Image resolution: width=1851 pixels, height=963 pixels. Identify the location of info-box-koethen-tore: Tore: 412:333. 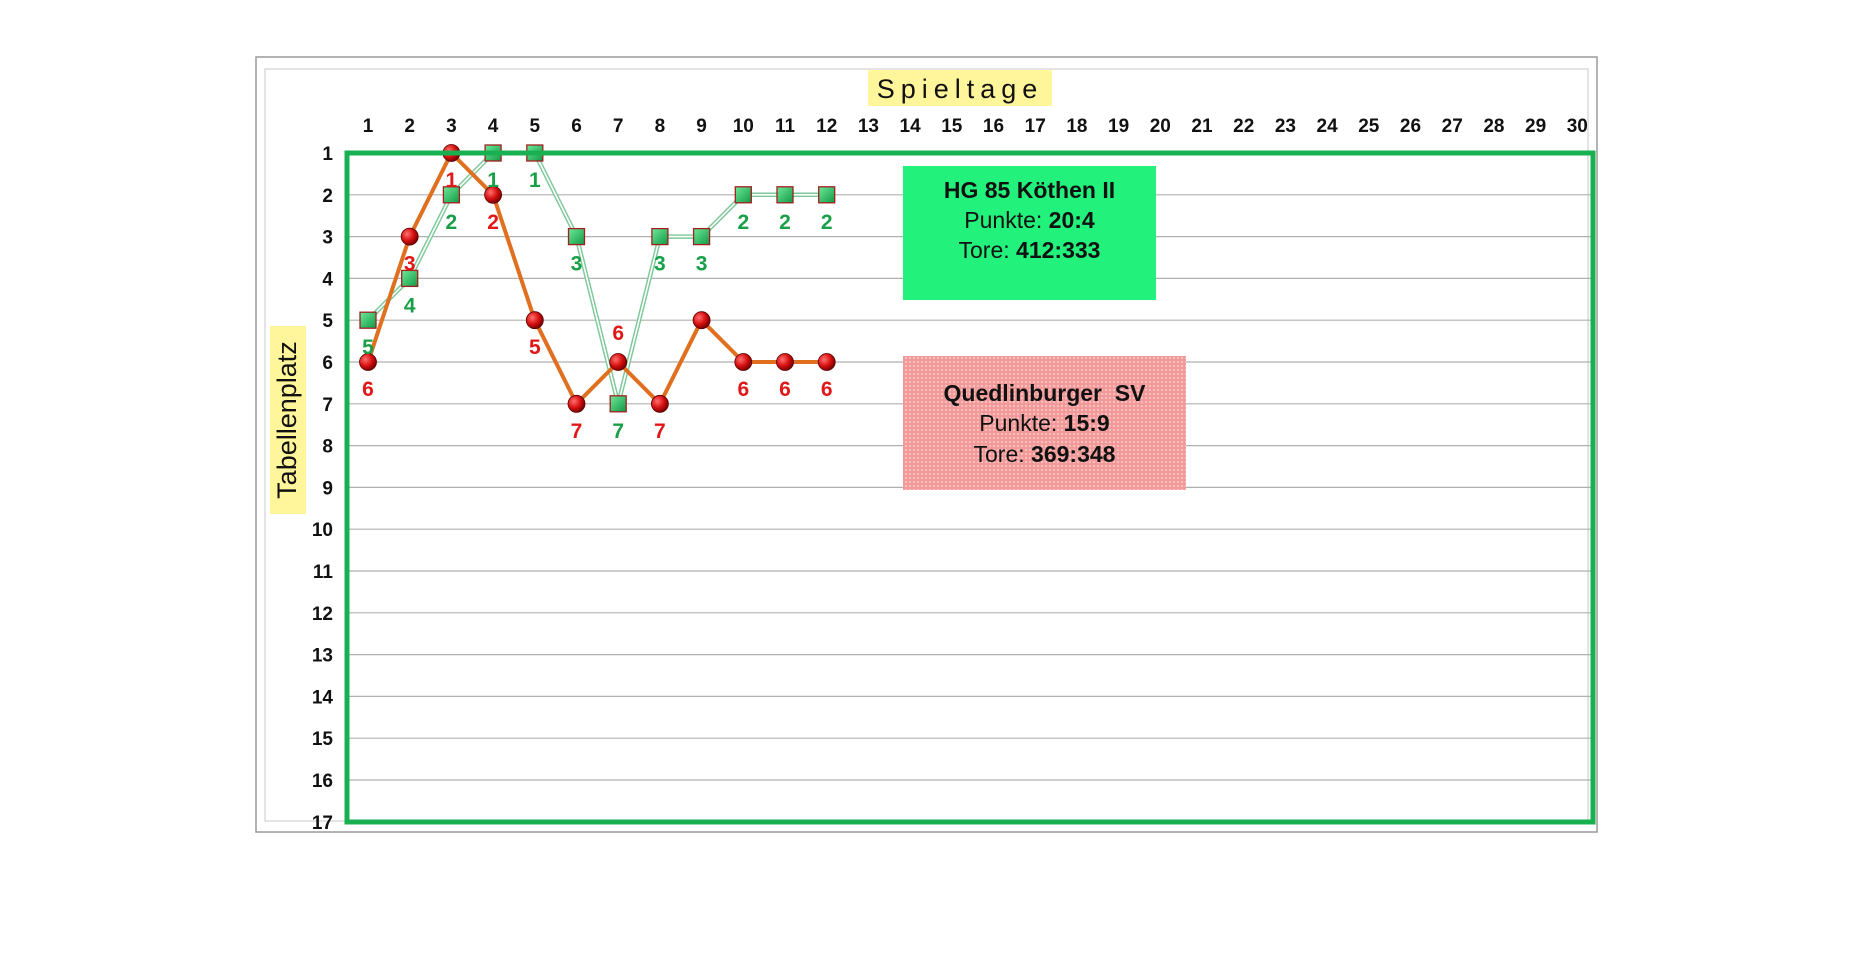
(1030, 250).